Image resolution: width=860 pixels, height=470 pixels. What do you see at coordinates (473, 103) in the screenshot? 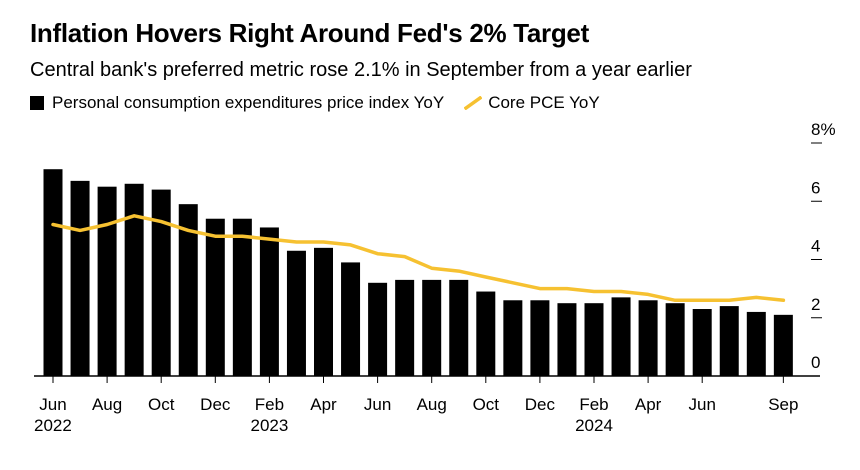
I see `legend-swatch-core-pce` at bounding box center [473, 103].